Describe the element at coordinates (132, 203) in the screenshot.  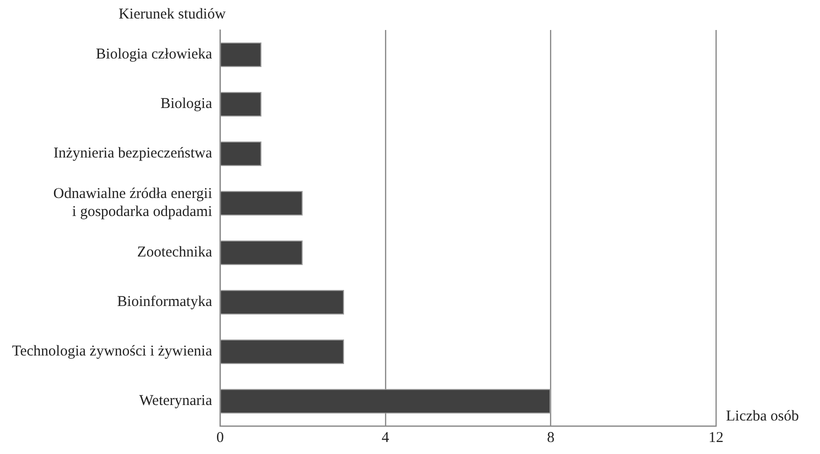
I see `y-tick-label: Odnawialne źródła energii i gospodarka odpadami` at that location.